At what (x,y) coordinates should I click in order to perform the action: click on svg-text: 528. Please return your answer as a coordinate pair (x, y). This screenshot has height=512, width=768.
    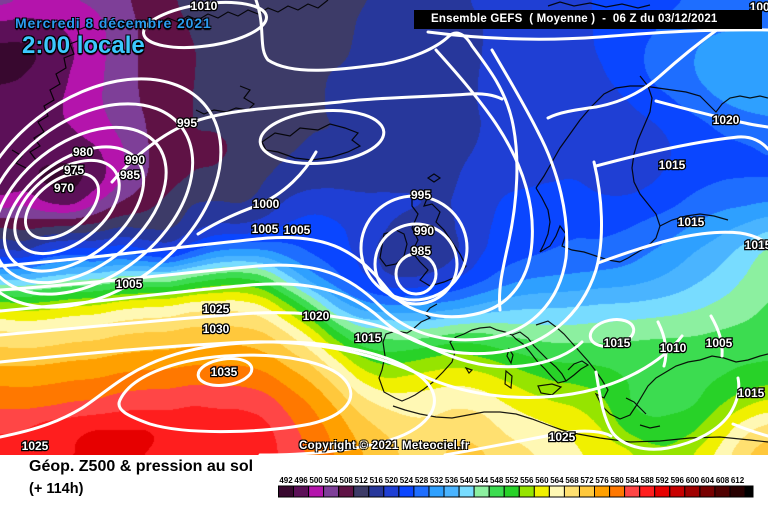
    Looking at the image, I should click on (422, 480).